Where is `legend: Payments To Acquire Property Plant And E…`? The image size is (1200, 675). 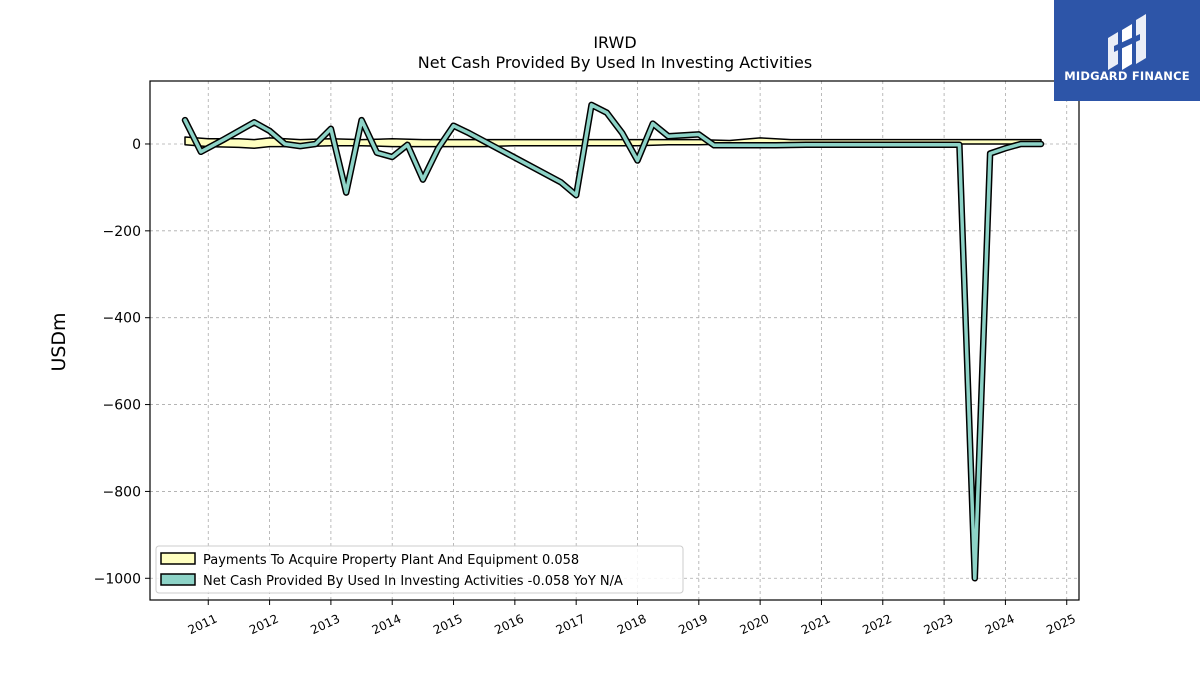
legend: Payments To Acquire Property Plant And E… is located at coordinates (419, 569).